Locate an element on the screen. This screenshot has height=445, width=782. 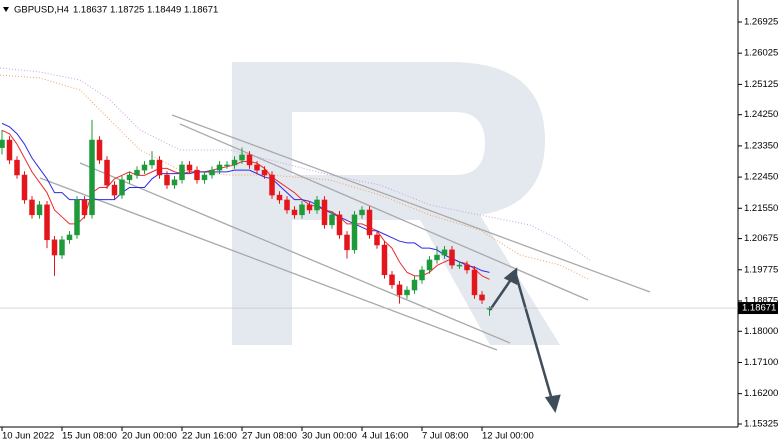
x-tick-label: 30 Jun 00:00 is located at coordinates (329, 436).